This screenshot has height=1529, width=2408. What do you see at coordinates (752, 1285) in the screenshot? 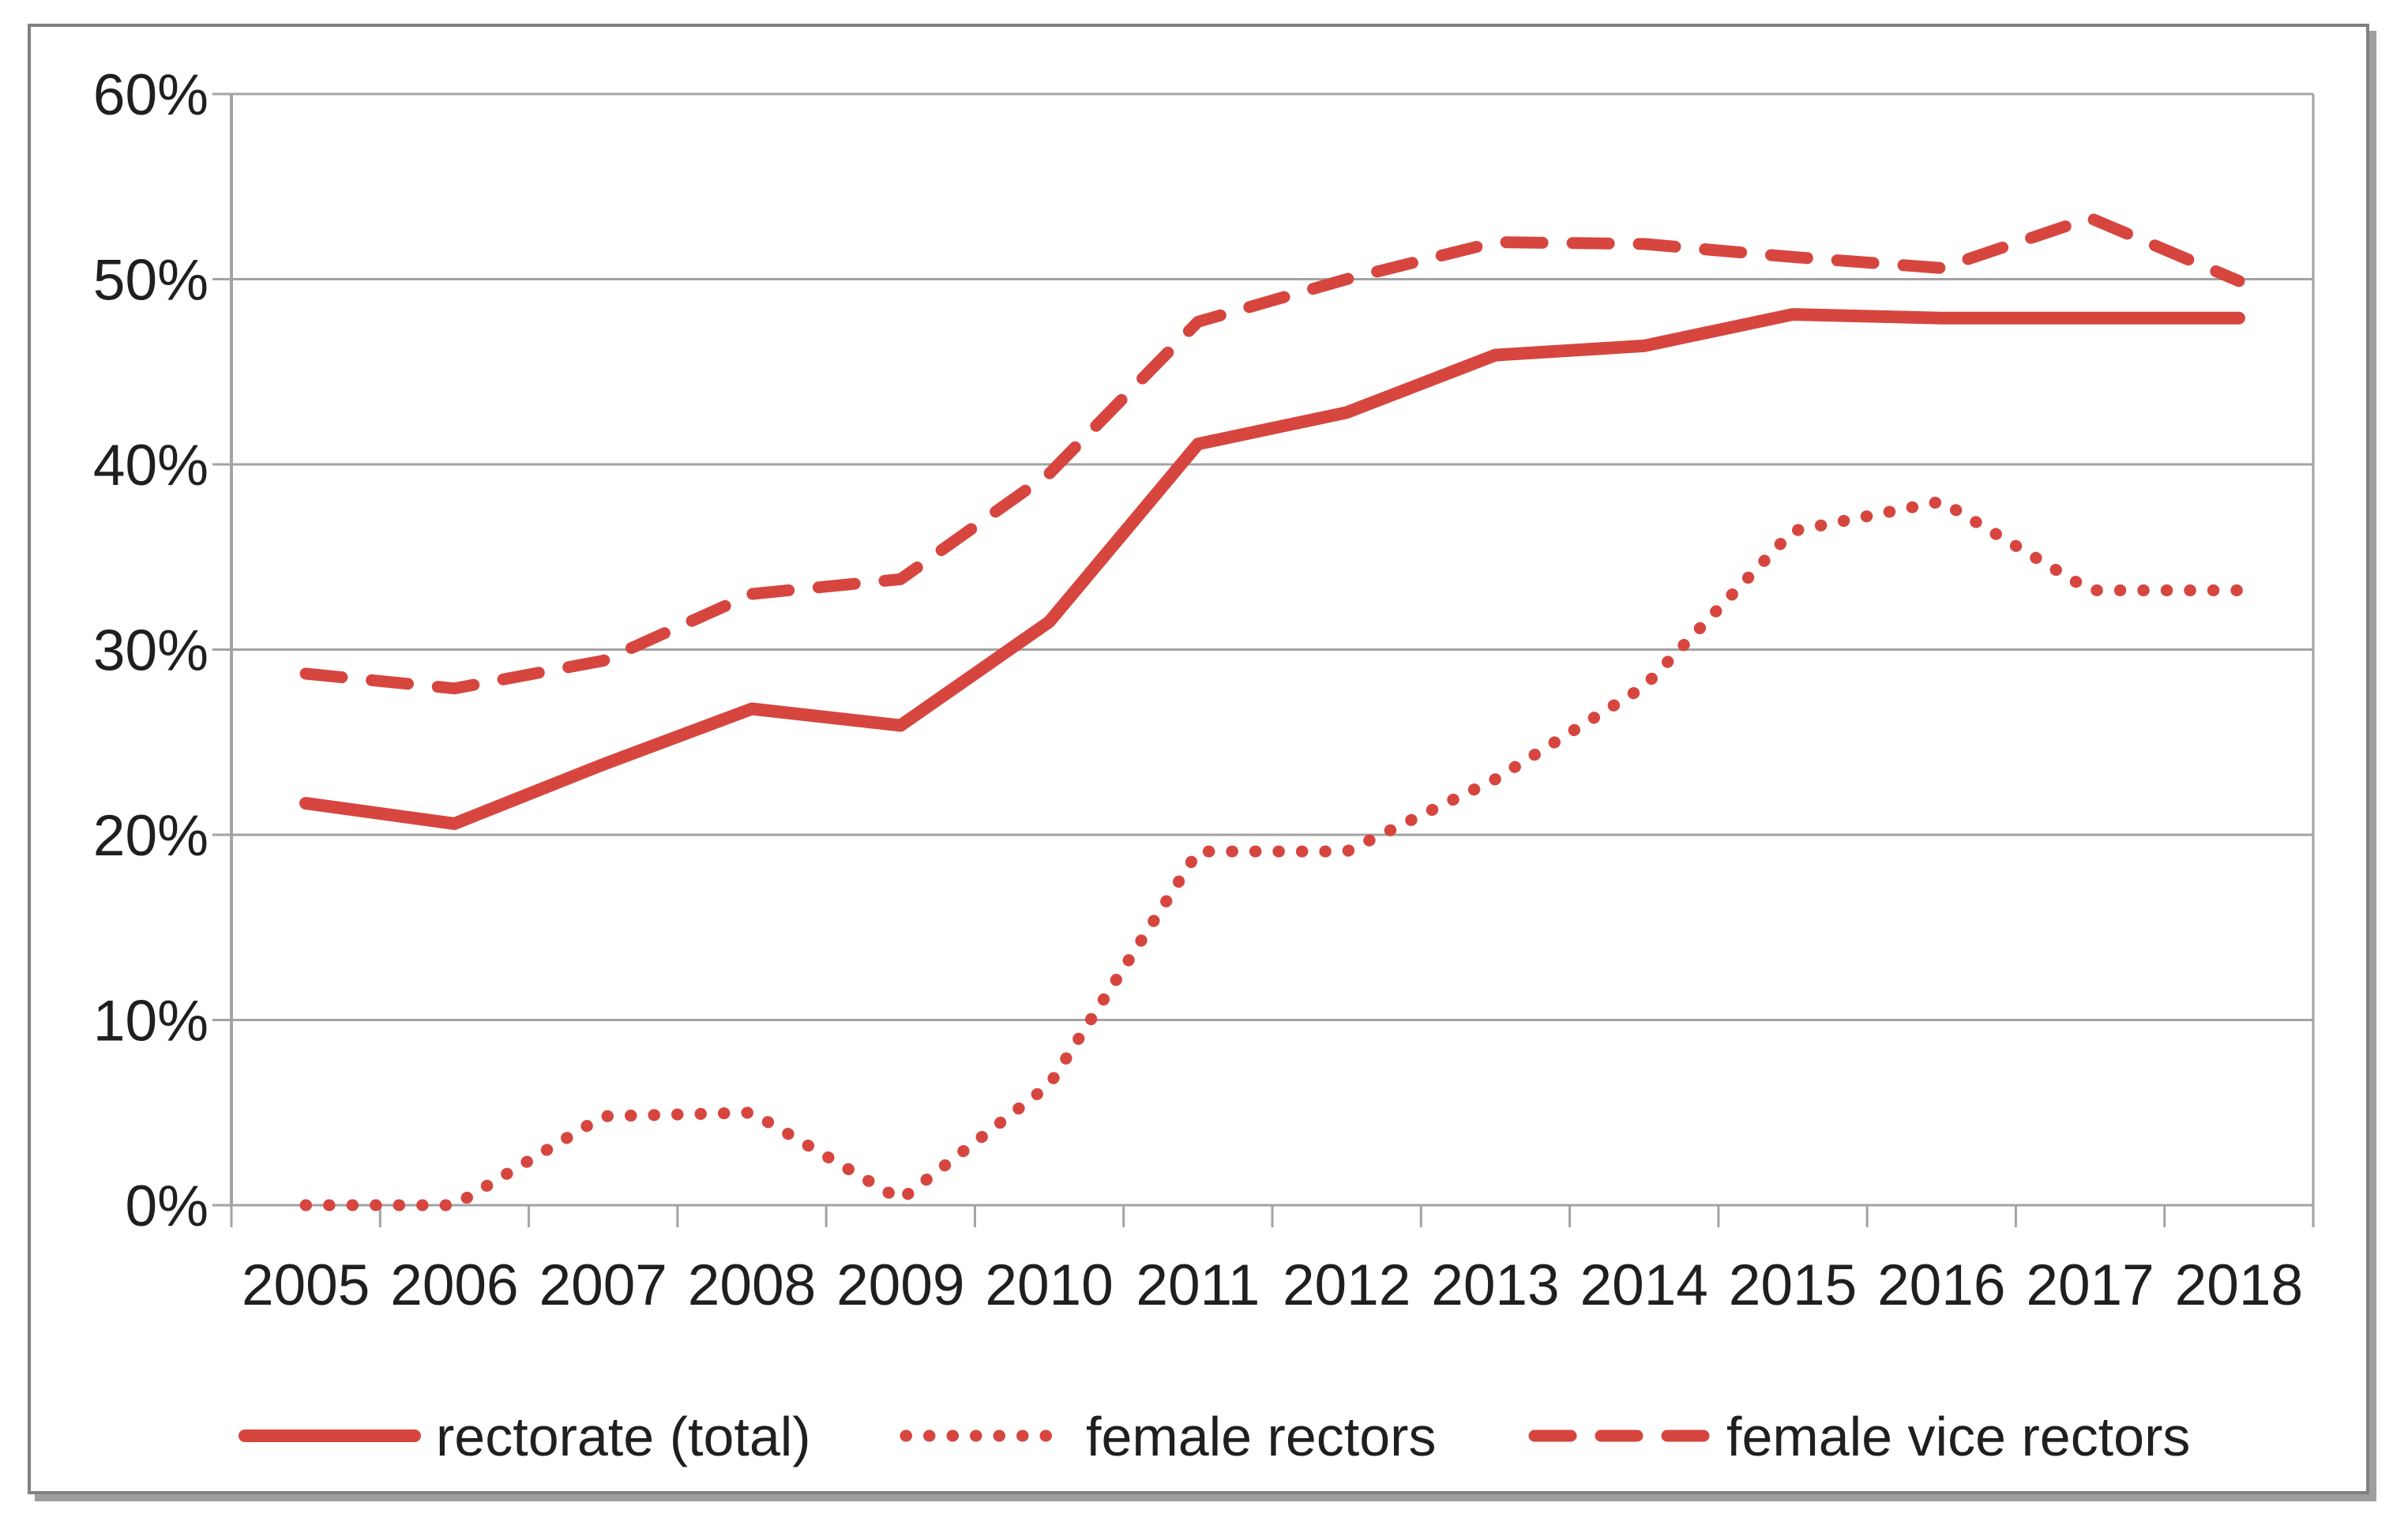
I see `x-axis-label-2008: 2008` at bounding box center [752, 1285].